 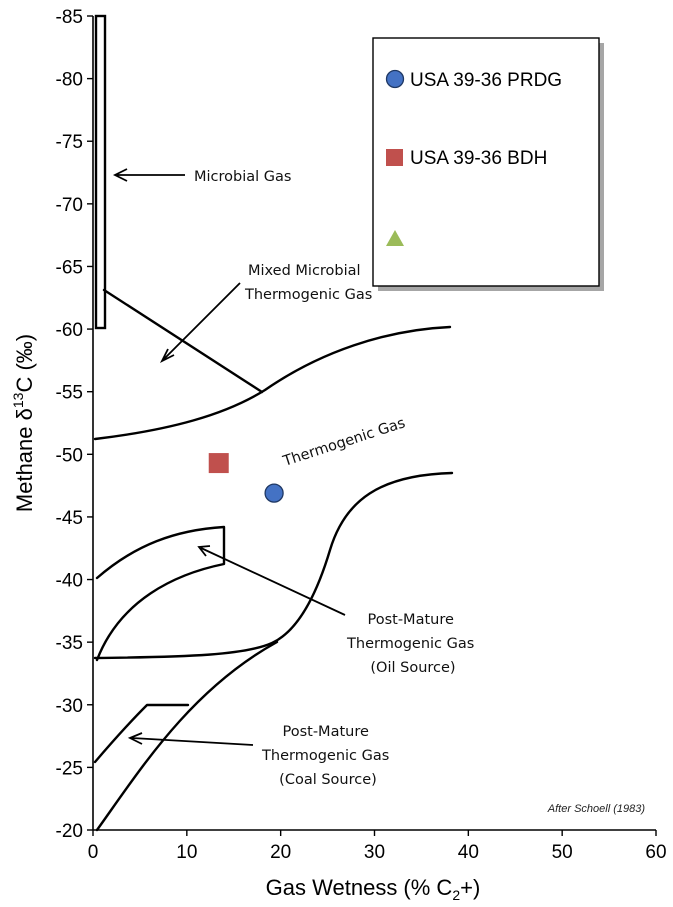 I want to click on thermogenic-lower-boundary, so click(x=273, y=565).